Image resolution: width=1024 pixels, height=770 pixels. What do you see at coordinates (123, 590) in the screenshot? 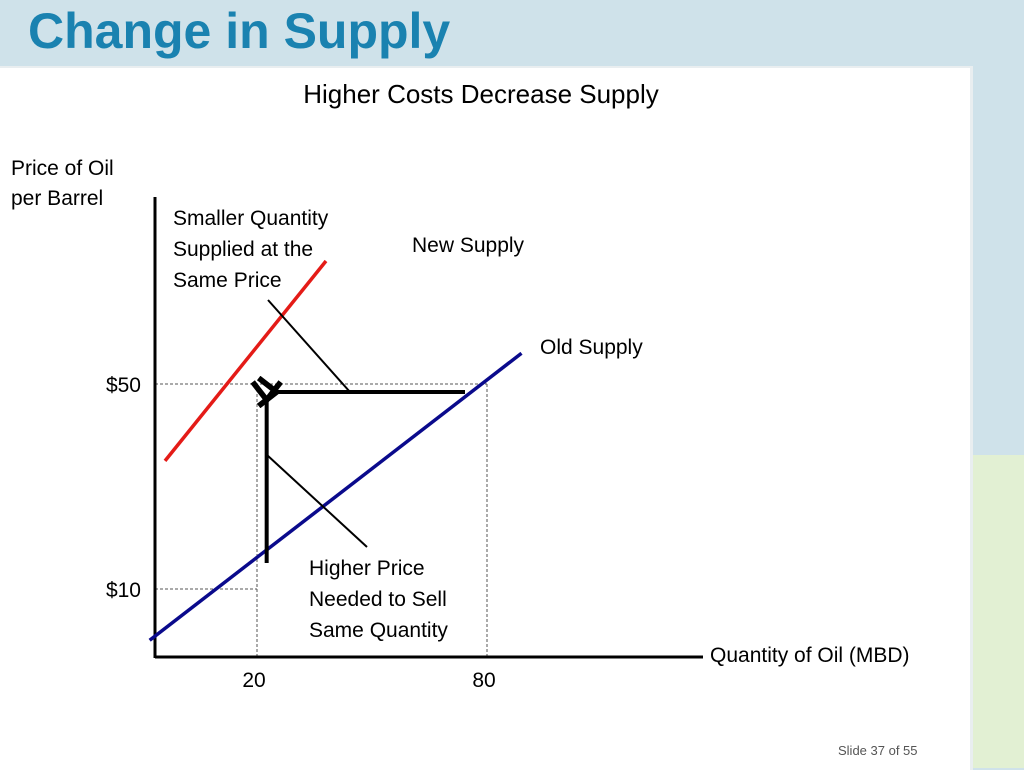
I see `y-tick-label-10: $10` at bounding box center [123, 590].